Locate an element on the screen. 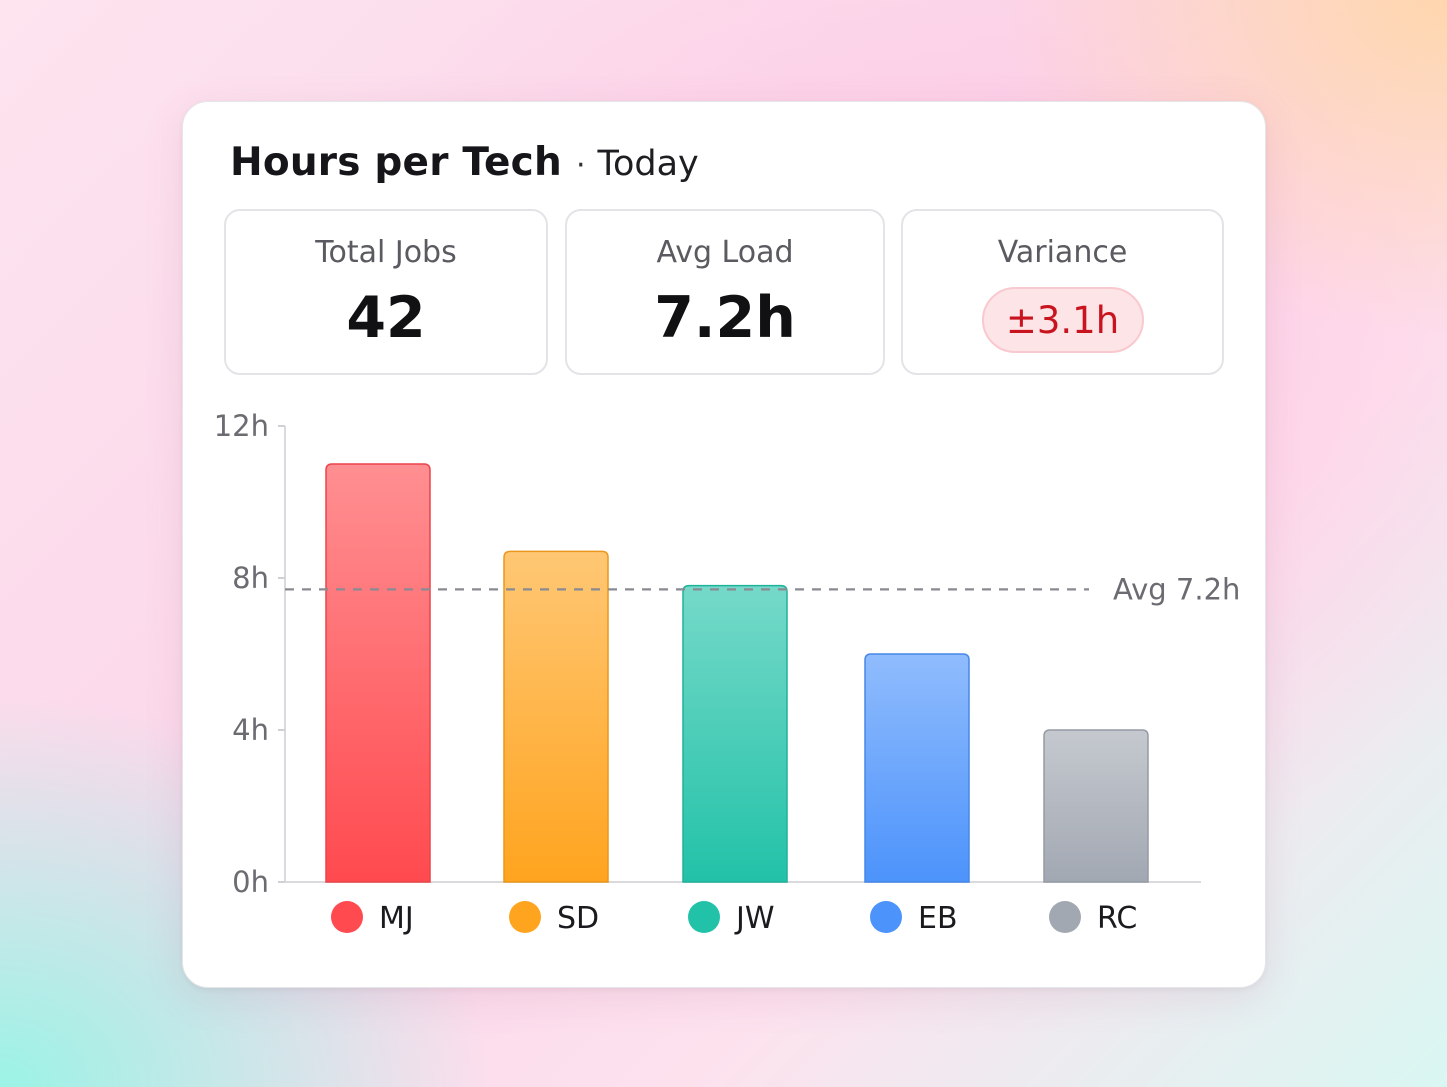 The width and height of the screenshot is (1447, 1087). stat-variance: Variance ±3.1h is located at coordinates (1062, 292).